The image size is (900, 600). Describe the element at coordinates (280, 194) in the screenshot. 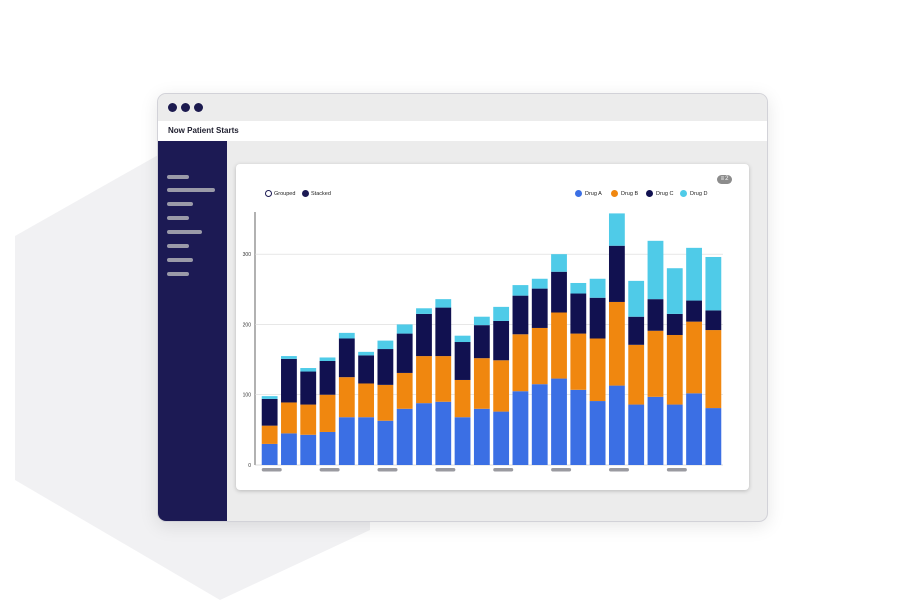

I see `grouped-toggle: Grouped` at that location.